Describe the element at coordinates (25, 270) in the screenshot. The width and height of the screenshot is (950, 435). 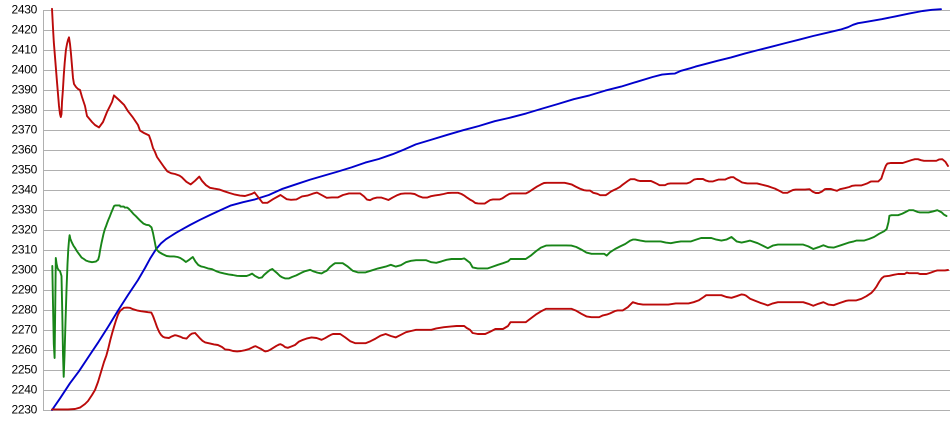
I see `svg-text: 2300` at that location.